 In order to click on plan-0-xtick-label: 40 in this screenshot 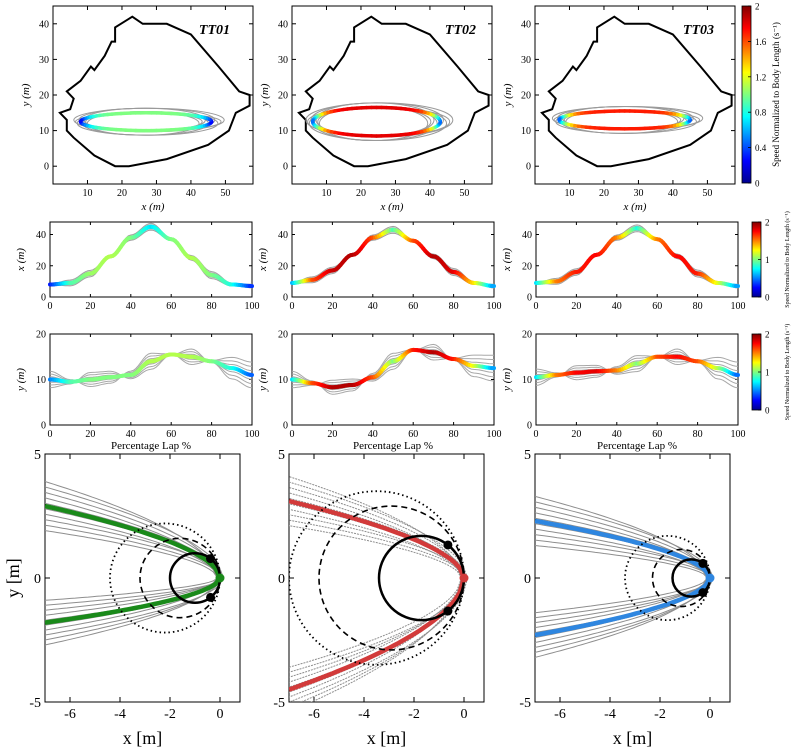, I will do `click(191, 193)`.